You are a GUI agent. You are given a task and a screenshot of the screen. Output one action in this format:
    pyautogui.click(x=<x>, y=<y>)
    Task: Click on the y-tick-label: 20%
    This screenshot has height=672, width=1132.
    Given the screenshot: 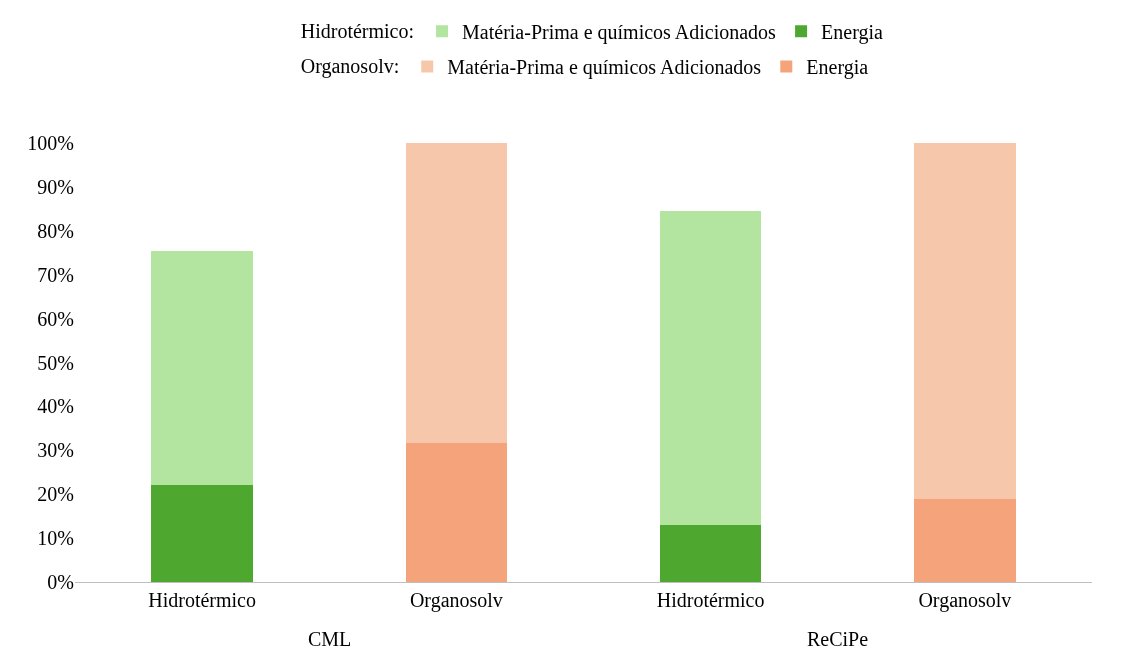 What is the action you would take?
    pyautogui.click(x=55, y=494)
    